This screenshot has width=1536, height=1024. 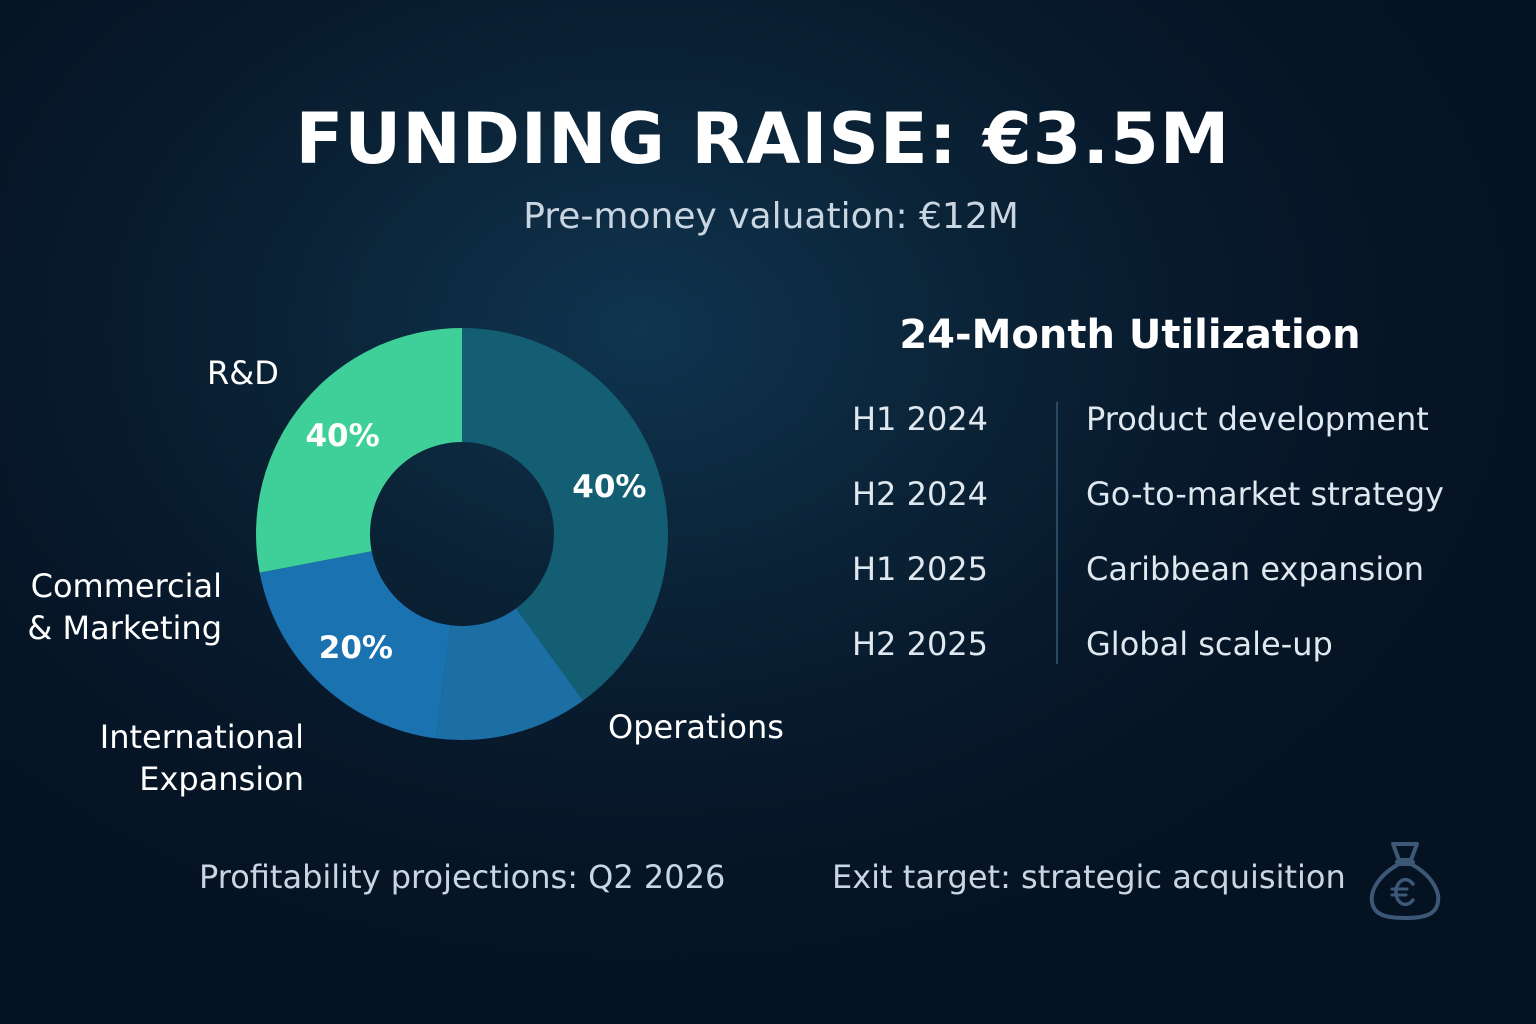 What do you see at coordinates (920, 419) in the screenshot?
I see `timeline-period: H1 2024` at bounding box center [920, 419].